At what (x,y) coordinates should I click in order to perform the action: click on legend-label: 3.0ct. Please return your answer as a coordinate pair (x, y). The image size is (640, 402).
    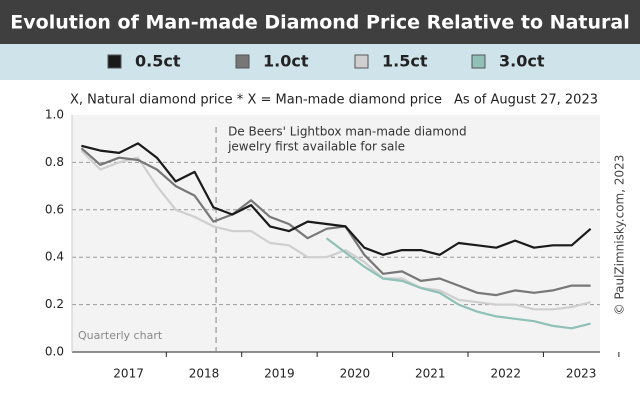
    Looking at the image, I should click on (522, 61).